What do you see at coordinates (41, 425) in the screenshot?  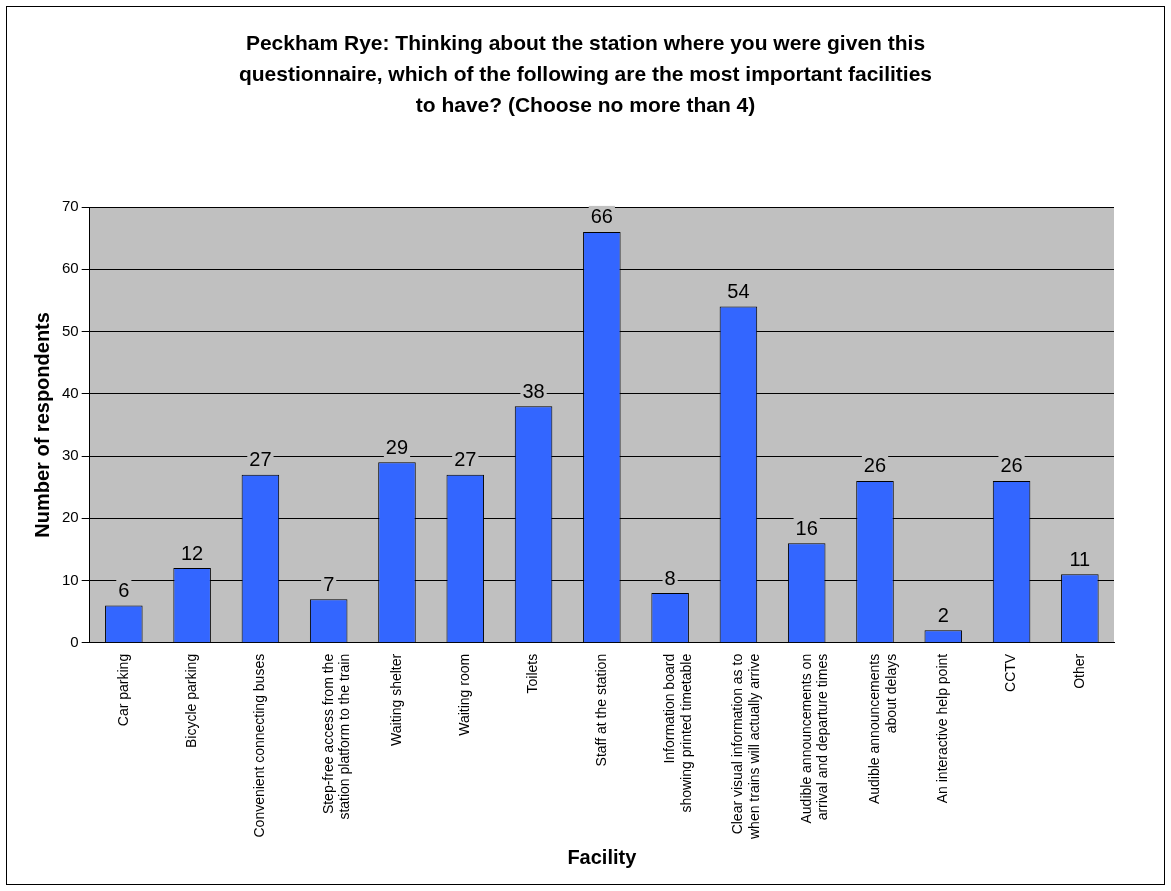 I see `y-axis-title: Number of respondents` at bounding box center [41, 425].